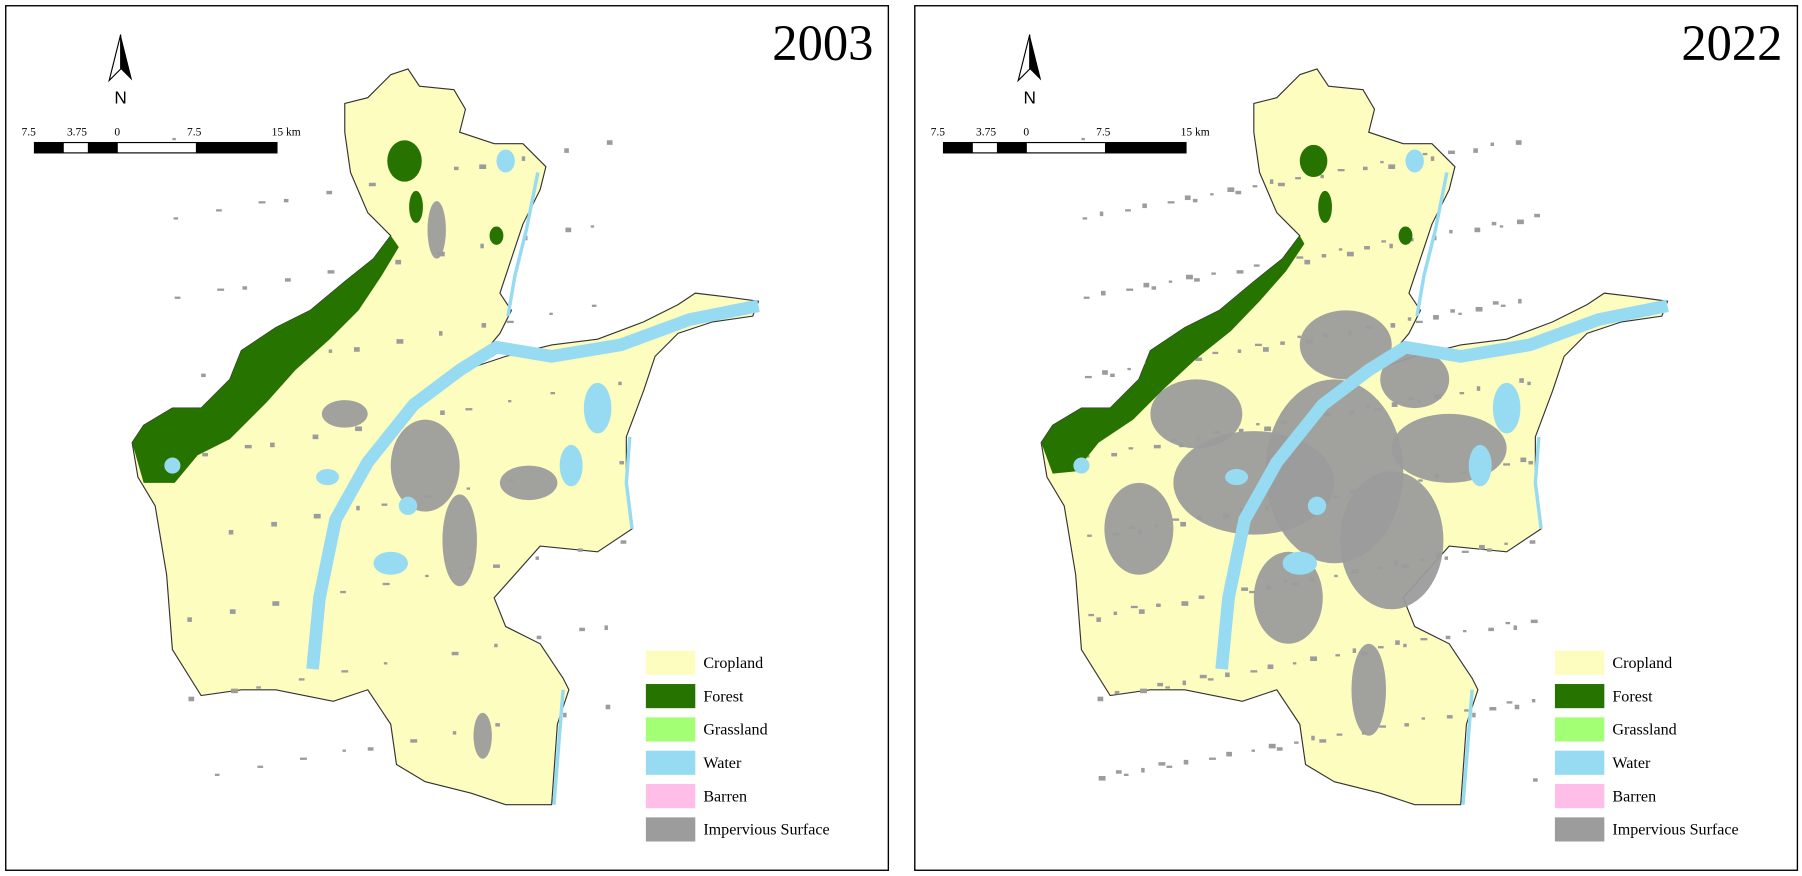 This screenshot has width=1802, height=876. What do you see at coordinates (1035, 57) in the screenshot?
I see `north-arrow-shade` at bounding box center [1035, 57].